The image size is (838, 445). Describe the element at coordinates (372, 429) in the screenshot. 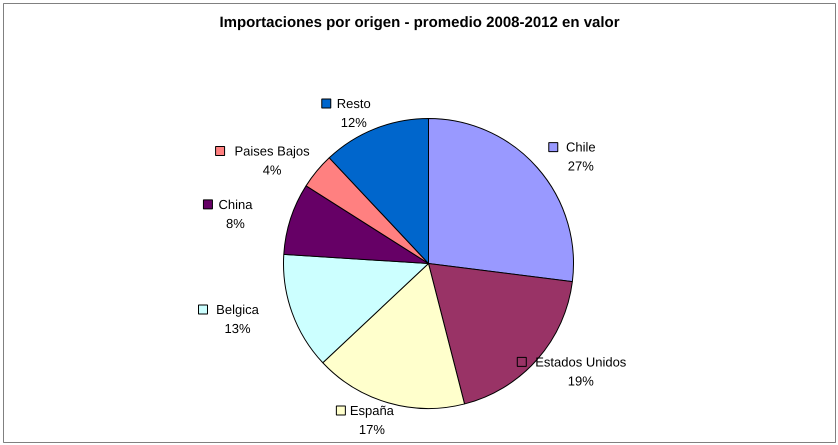

I see `data-label: 17%` at that location.